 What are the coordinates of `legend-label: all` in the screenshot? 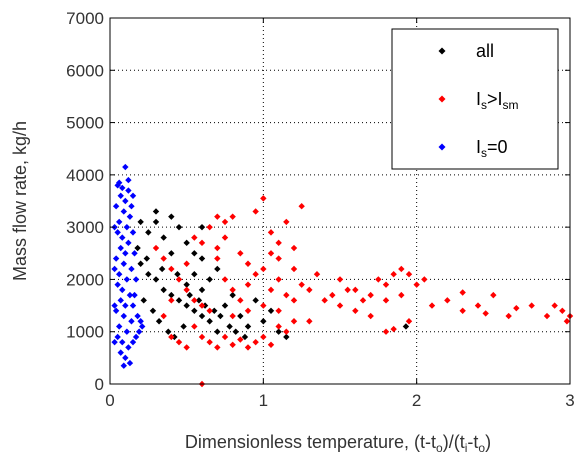 It's located at (485, 51).